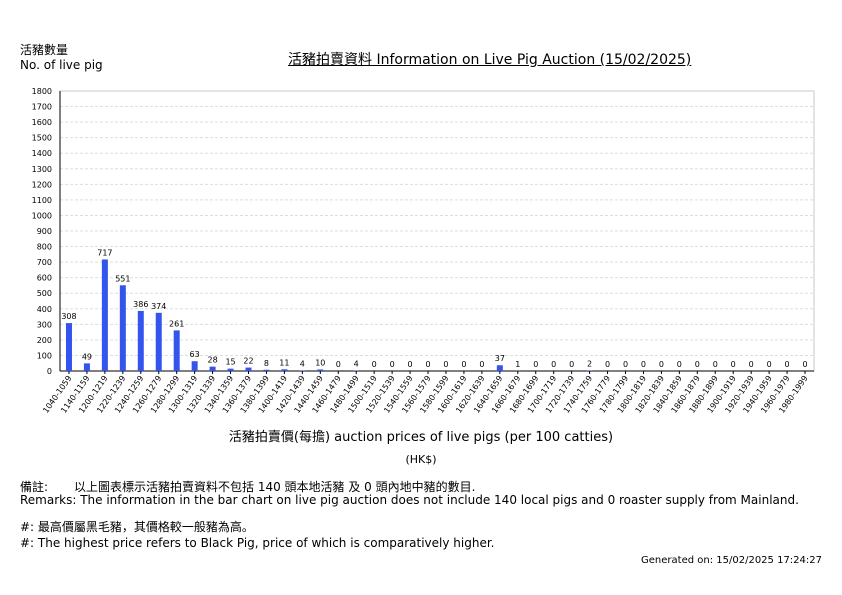 The width and height of the screenshot is (842, 595). Describe the element at coordinates (195, 354) in the screenshot. I see `bar-value-label: 63` at that location.